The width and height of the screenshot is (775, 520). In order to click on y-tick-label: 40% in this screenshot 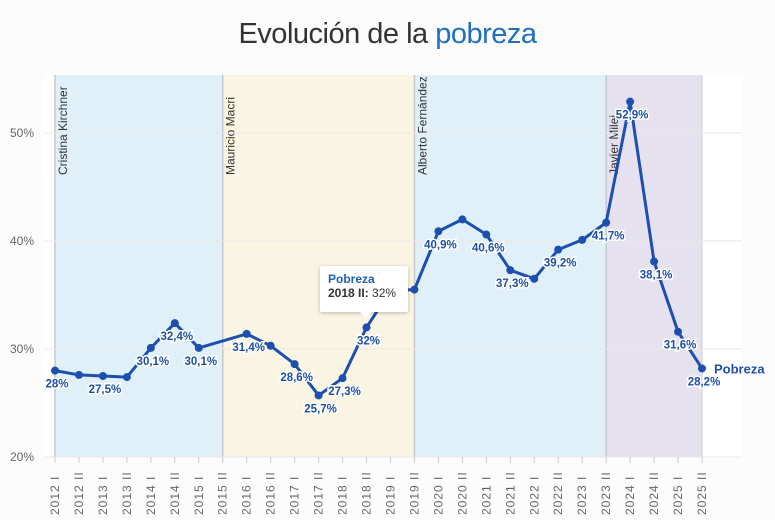, I will do `click(22, 241)`.